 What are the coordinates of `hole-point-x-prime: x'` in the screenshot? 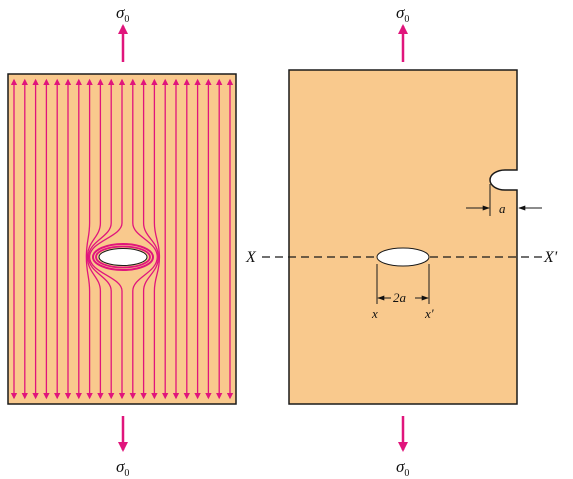 It's located at (429, 313).